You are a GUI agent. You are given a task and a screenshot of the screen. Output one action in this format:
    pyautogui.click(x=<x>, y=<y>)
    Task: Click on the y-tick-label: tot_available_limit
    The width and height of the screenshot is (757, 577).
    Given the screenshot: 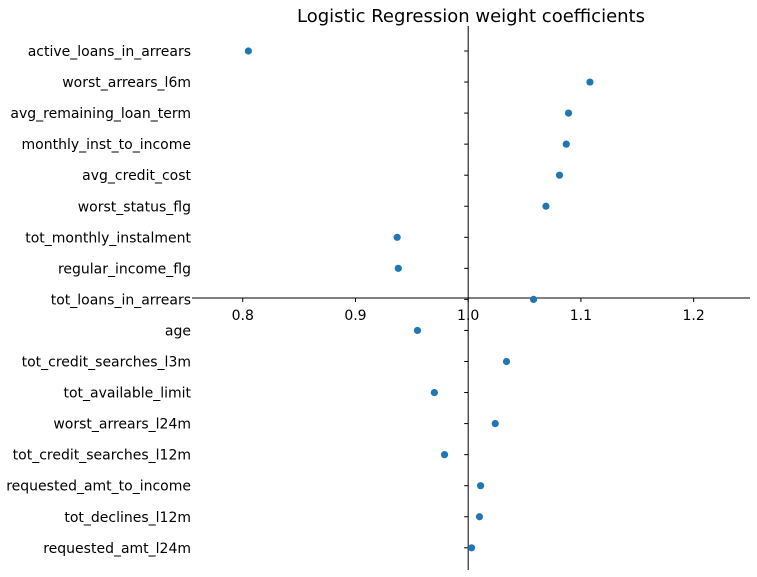 What is the action you would take?
    pyautogui.click(x=127, y=394)
    